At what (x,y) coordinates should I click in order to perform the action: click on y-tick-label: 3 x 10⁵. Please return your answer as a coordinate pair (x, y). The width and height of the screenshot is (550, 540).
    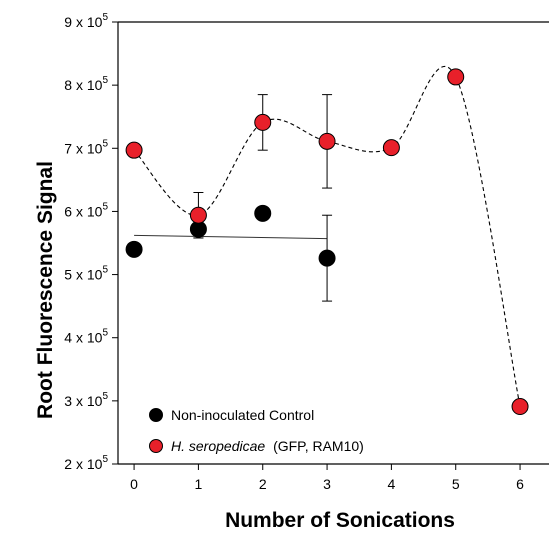
    Looking at the image, I should click on (86, 400).